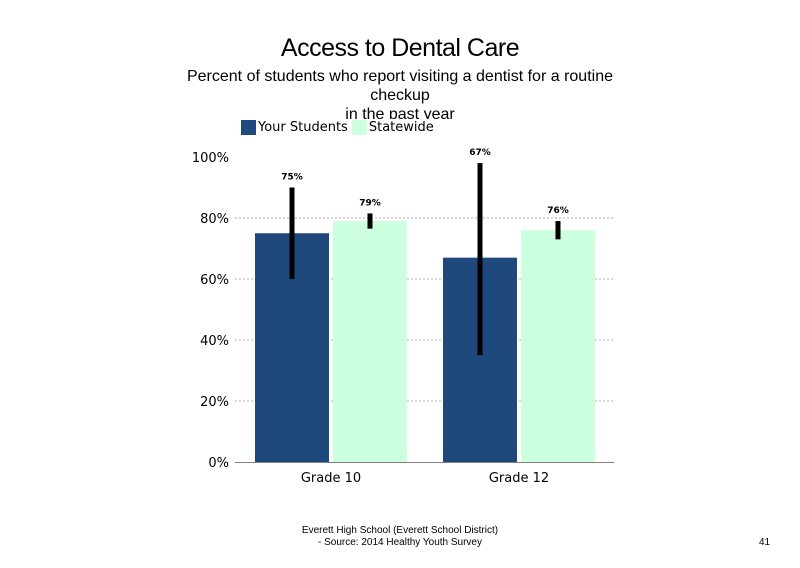 Image resolution: width=800 pixels, height=568 pixels. What do you see at coordinates (214, 219) in the screenshot?
I see `y-tick-label-80: 80%` at bounding box center [214, 219].